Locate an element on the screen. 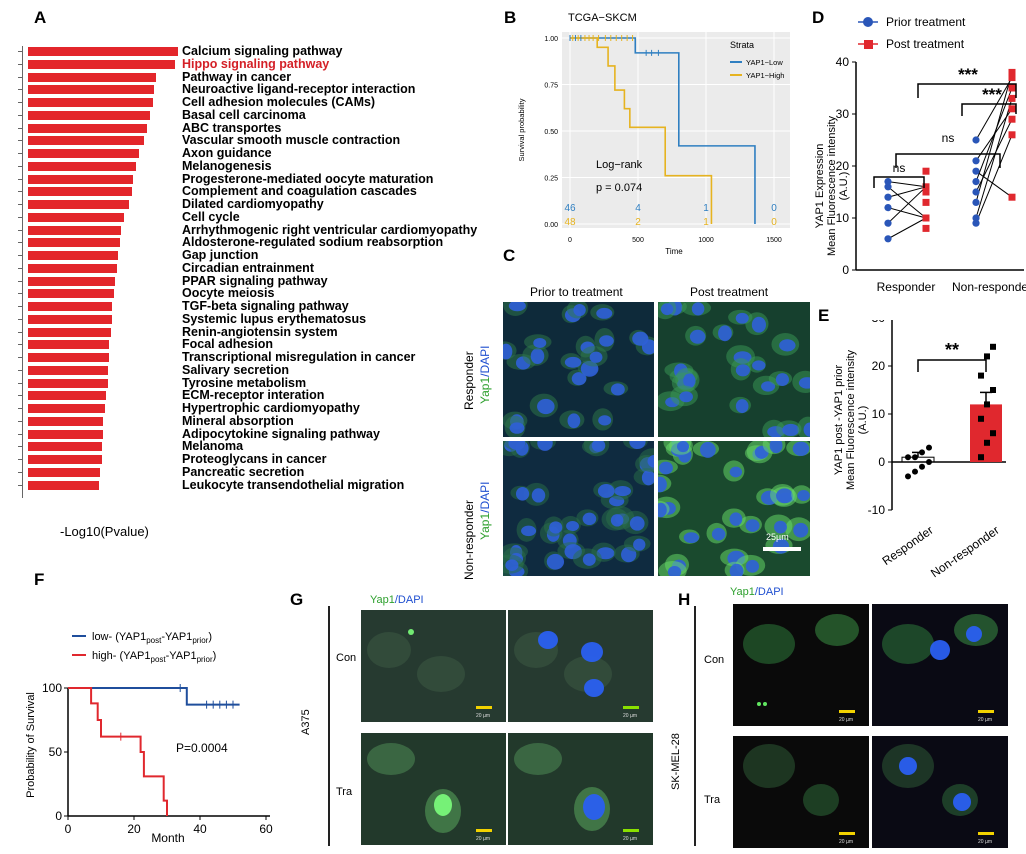 This screenshot has height=854, width=1026. sig-nonresponder-paired: *** is located at coordinates (992, 94).